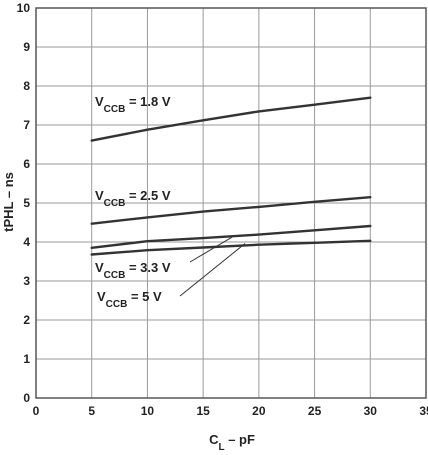 This screenshot has height=455, width=428. Describe the element at coordinates (144, 296) in the screenshot. I see `series-label-rest: = 5 V` at that location.